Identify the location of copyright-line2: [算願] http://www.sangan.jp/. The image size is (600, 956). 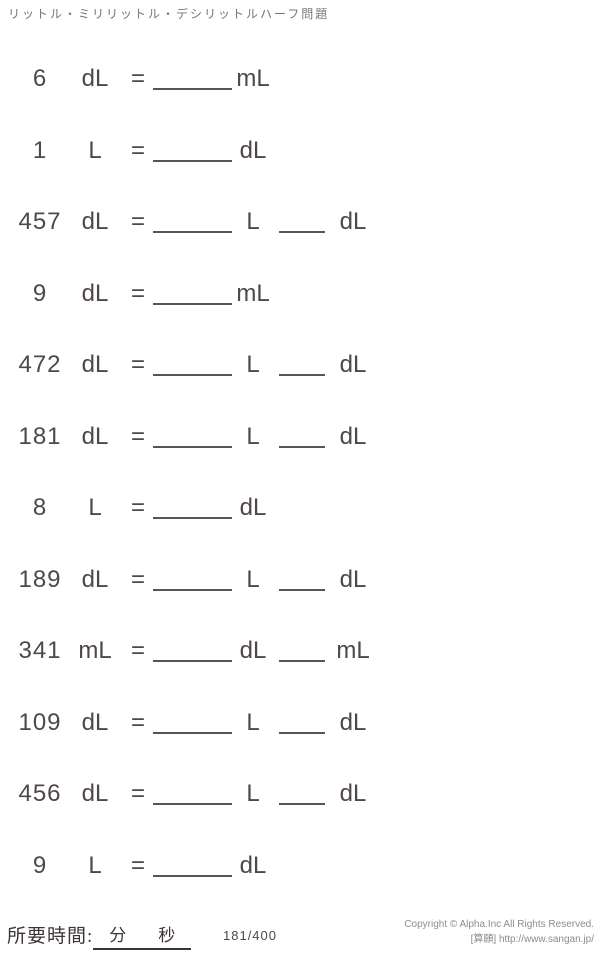
(532, 939).